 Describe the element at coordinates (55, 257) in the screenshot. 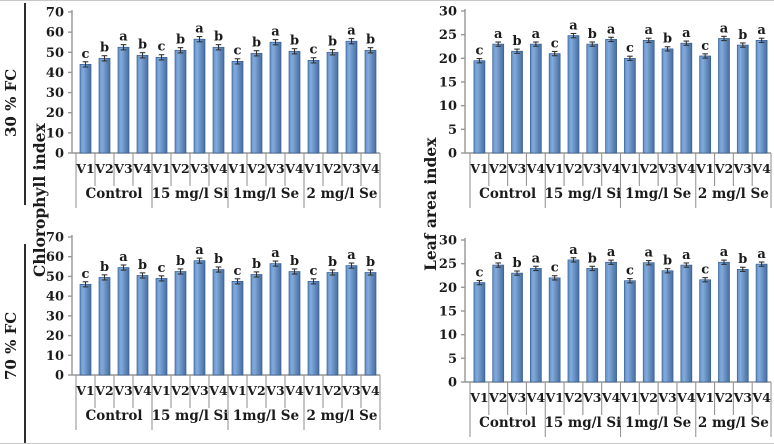

I see `y-tick-label: 60` at that location.